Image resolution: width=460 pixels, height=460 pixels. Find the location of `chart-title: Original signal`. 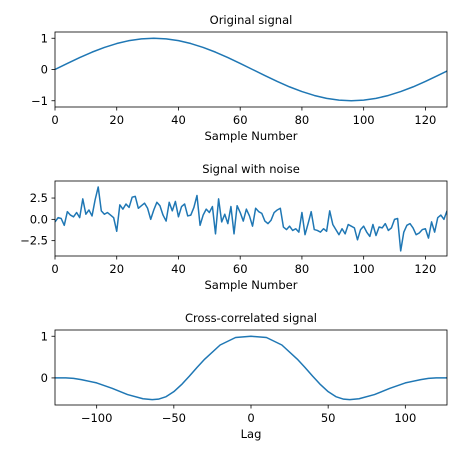

chart-title: Original signal is located at coordinates (251, 20).